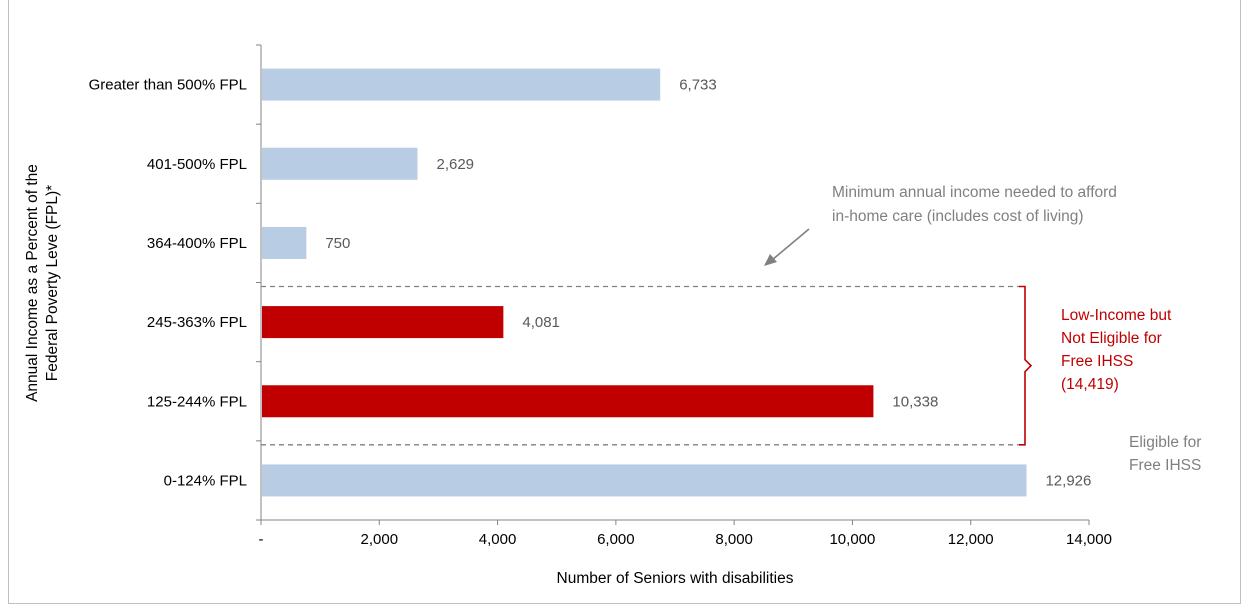 The height and width of the screenshot is (613, 1250). I want to click on y-axis-title-line: Federal Poverty Leve (FPL)*, so click(52, 283).